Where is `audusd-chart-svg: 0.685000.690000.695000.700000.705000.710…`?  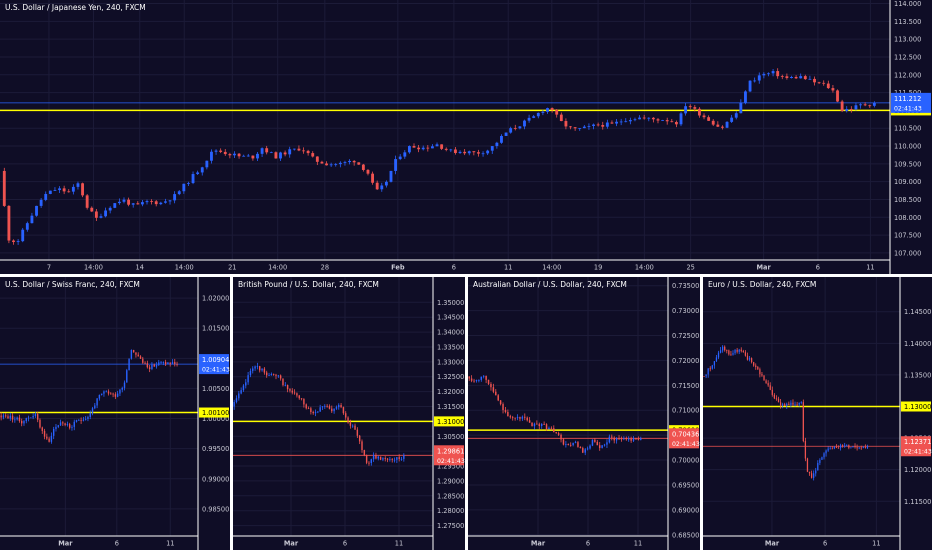
audusd-chart-svg: 0.685000.690000.695000.700000.705000.710… is located at coordinates (584, 413).